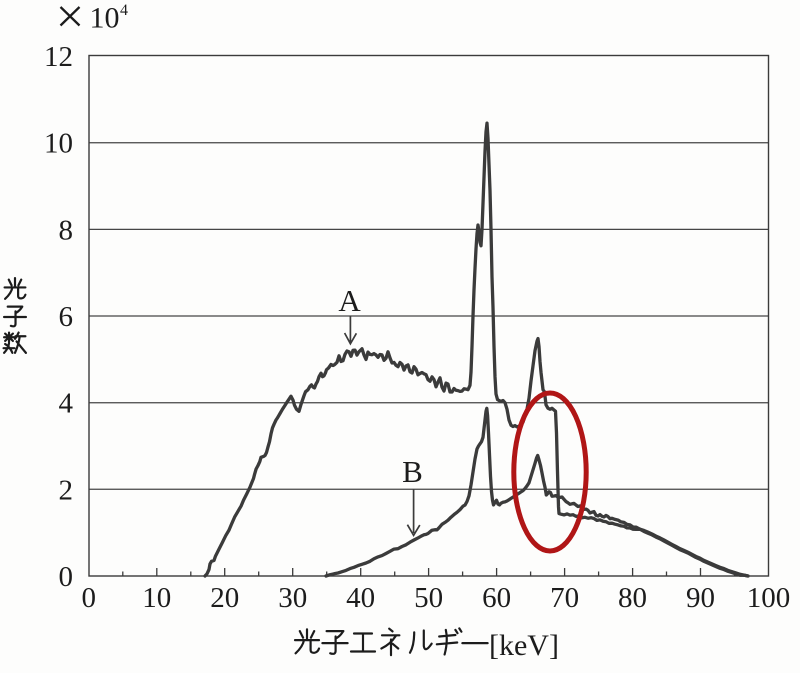 Image resolution: width=800 pixels, height=673 pixels. Describe the element at coordinates (496, 598) in the screenshot. I see `svg-text: 60` at that location.